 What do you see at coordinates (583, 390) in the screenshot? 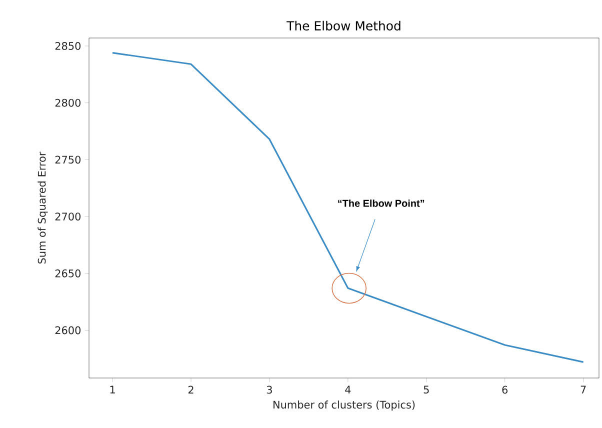
I see `x-tick-label: 7` at bounding box center [583, 390].